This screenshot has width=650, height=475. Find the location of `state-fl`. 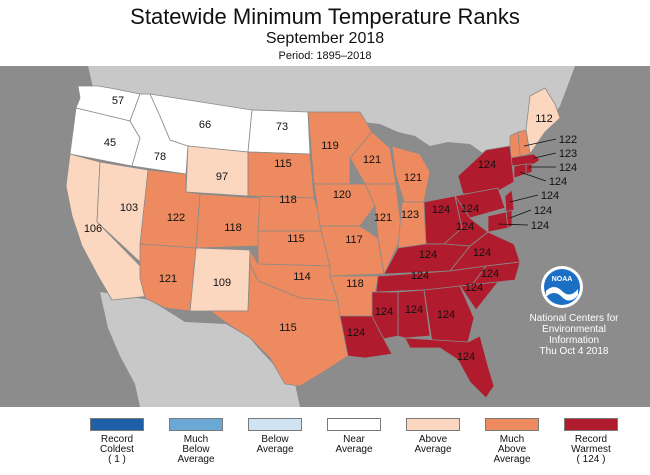

state-fl is located at coordinates (449, 367).